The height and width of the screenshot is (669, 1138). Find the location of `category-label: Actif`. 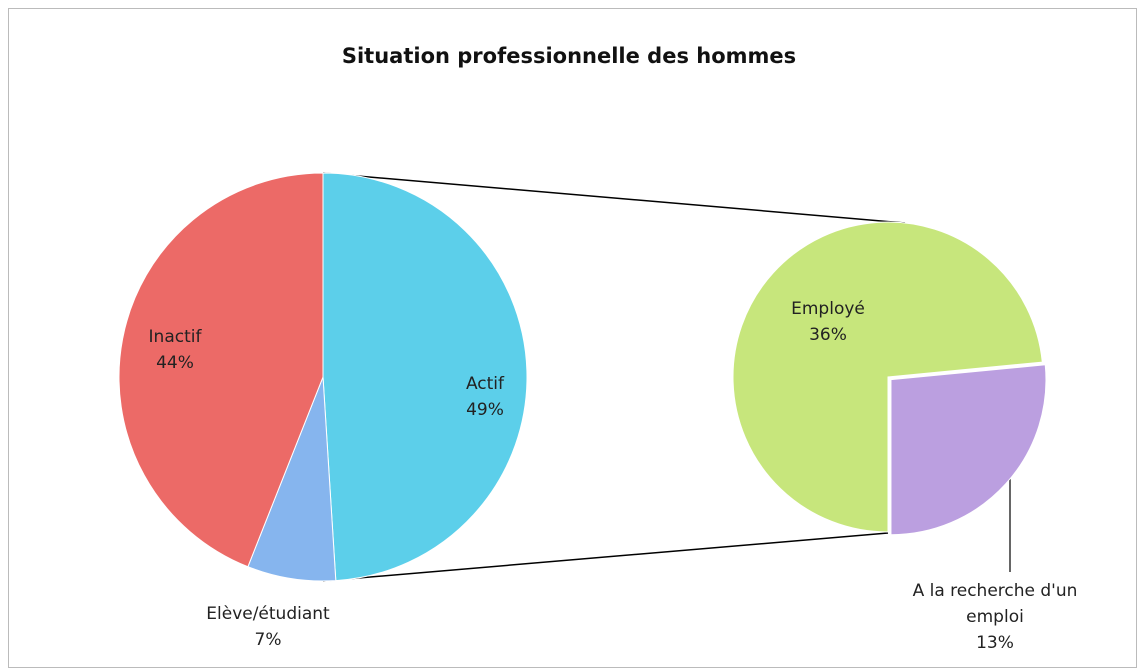

category-label: Actif is located at coordinates (485, 384).